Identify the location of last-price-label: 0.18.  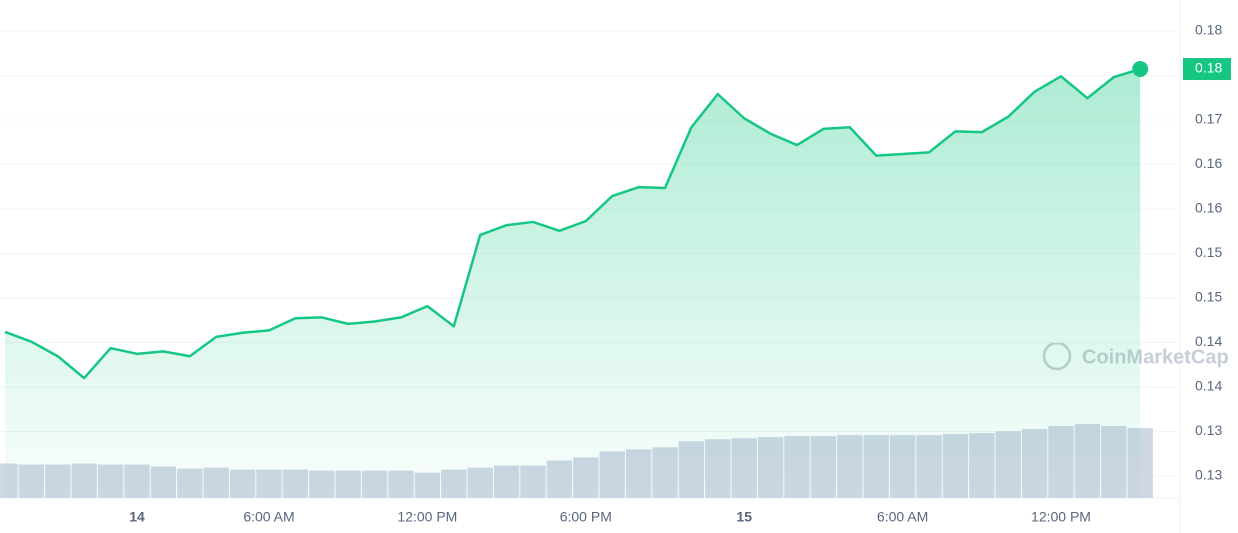
(1208, 68).